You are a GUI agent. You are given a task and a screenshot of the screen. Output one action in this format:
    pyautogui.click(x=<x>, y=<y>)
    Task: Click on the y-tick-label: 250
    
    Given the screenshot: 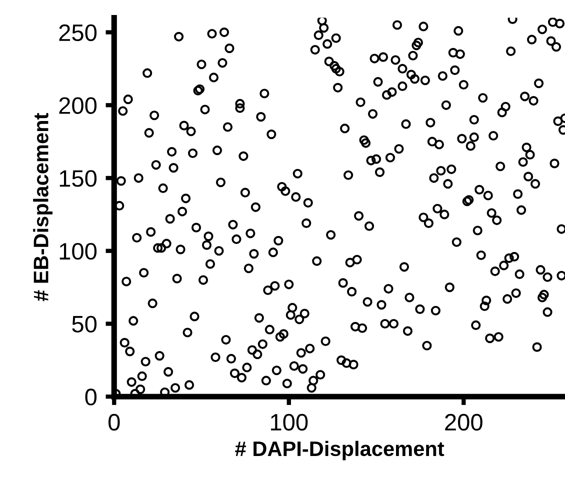 What is the action you would take?
    pyautogui.click(x=78, y=33)
    